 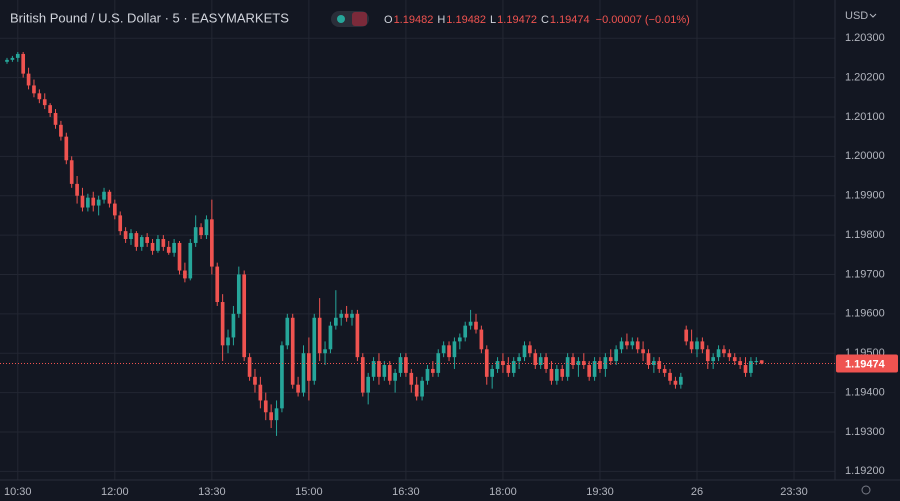 What do you see at coordinates (856, 16) in the screenshot?
I see `currency: USD` at bounding box center [856, 16].